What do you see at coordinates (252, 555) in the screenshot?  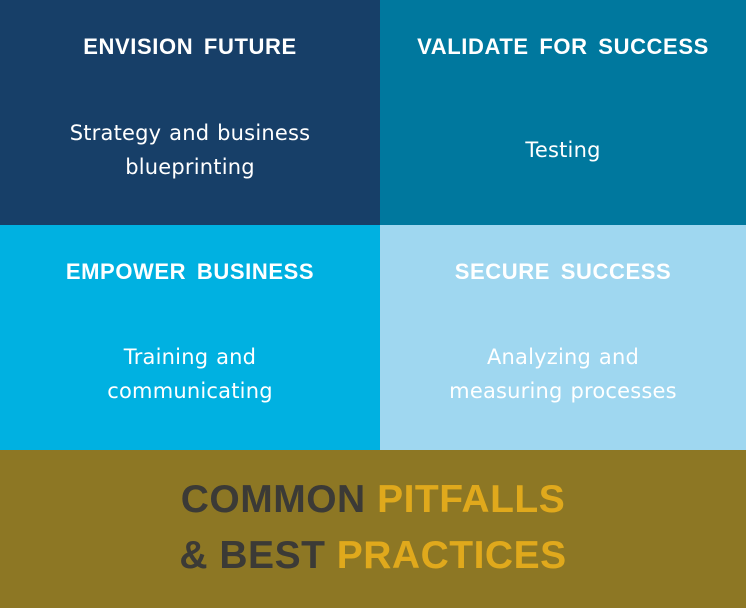 I see `banner-dark-text: & BEST` at bounding box center [252, 555].